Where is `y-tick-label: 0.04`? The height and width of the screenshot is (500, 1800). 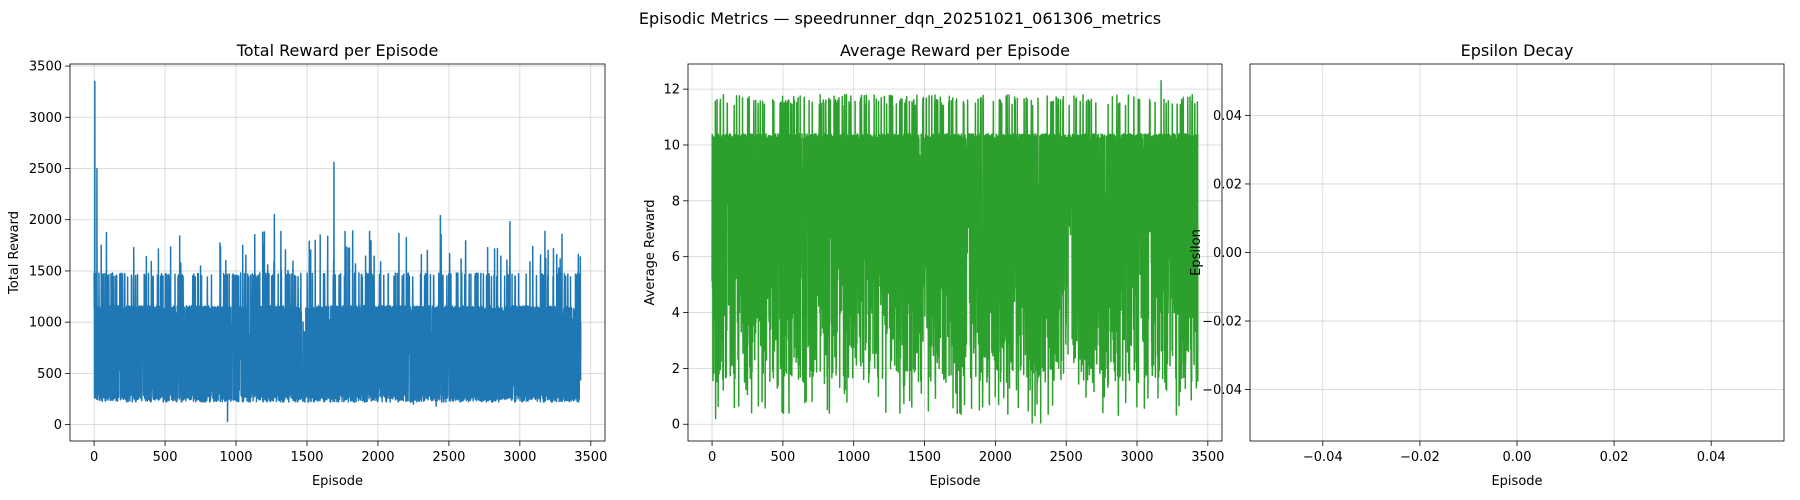 y-tick-label: 0.04 is located at coordinates (1227, 116).